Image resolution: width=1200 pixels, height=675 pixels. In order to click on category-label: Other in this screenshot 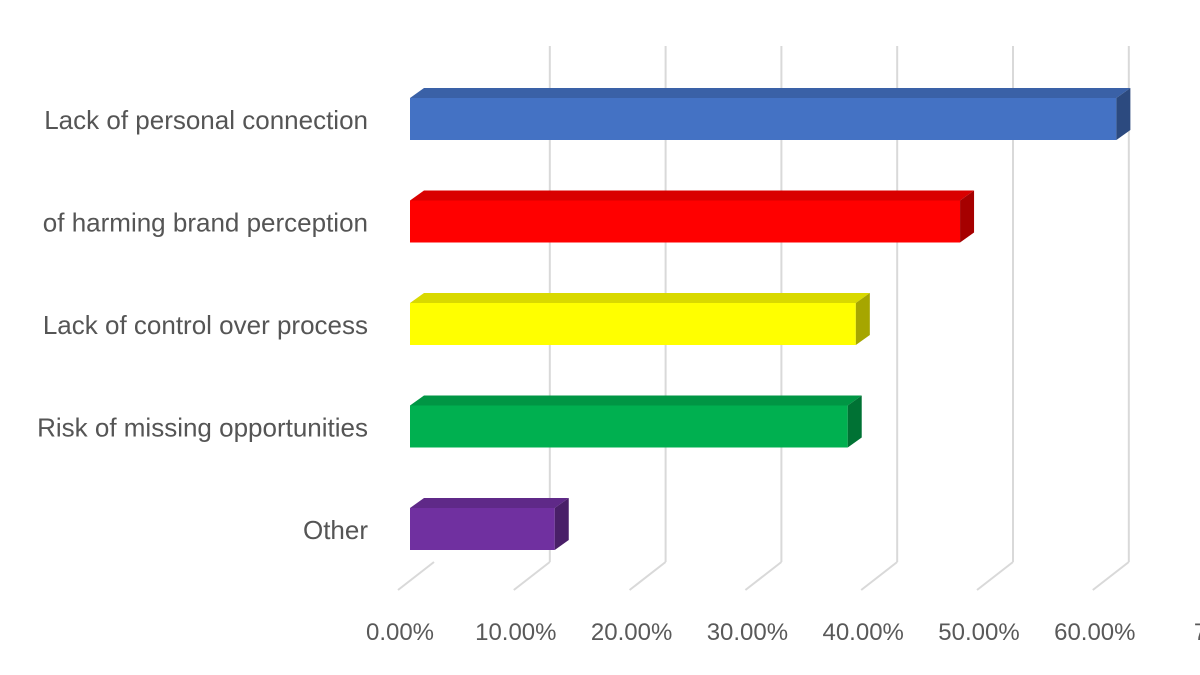, I will do `click(335, 530)`.